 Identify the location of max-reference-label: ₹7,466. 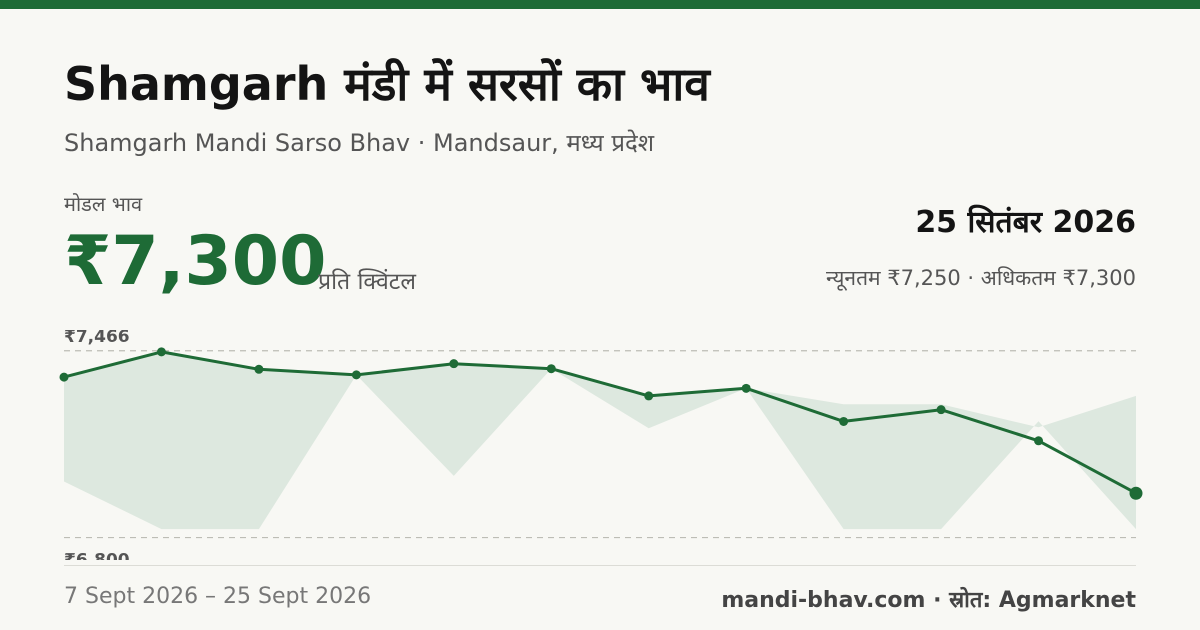
(97, 338).